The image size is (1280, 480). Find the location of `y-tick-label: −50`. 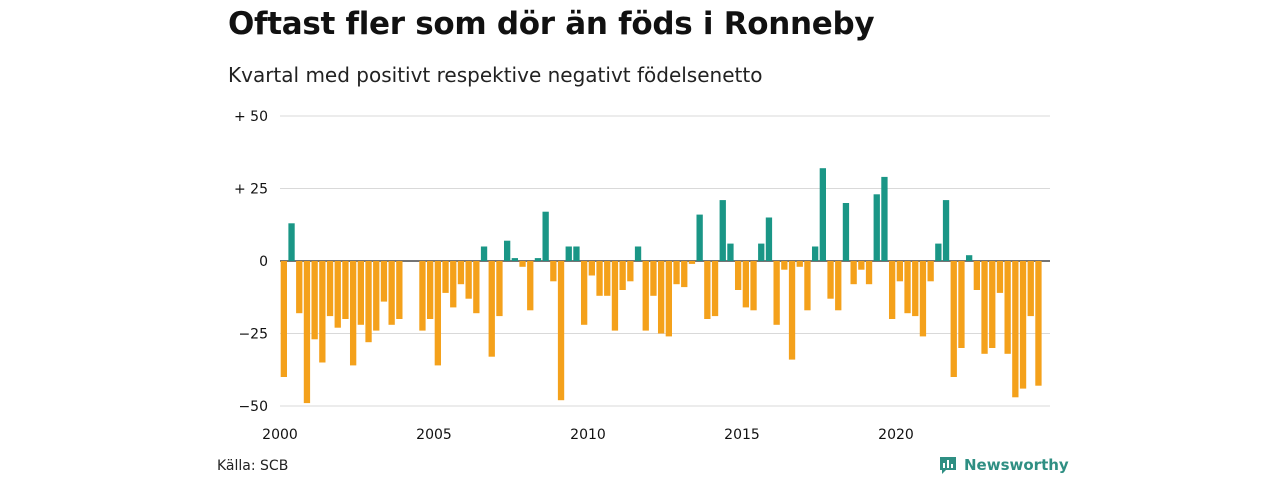

y-tick-label: −50 is located at coordinates (253, 407).